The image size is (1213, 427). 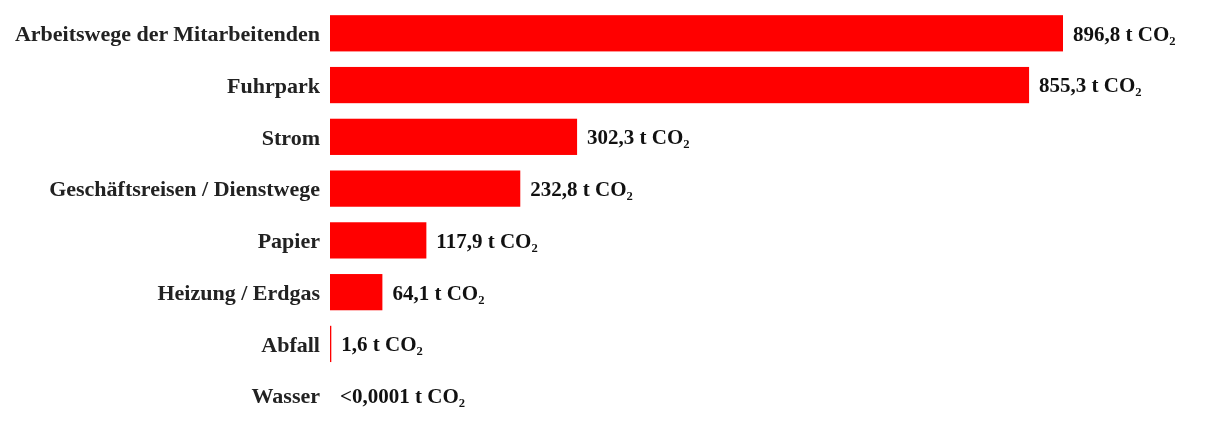 What do you see at coordinates (274, 85) in the screenshot?
I see `y-tick-label: Fuhrpark` at bounding box center [274, 85].